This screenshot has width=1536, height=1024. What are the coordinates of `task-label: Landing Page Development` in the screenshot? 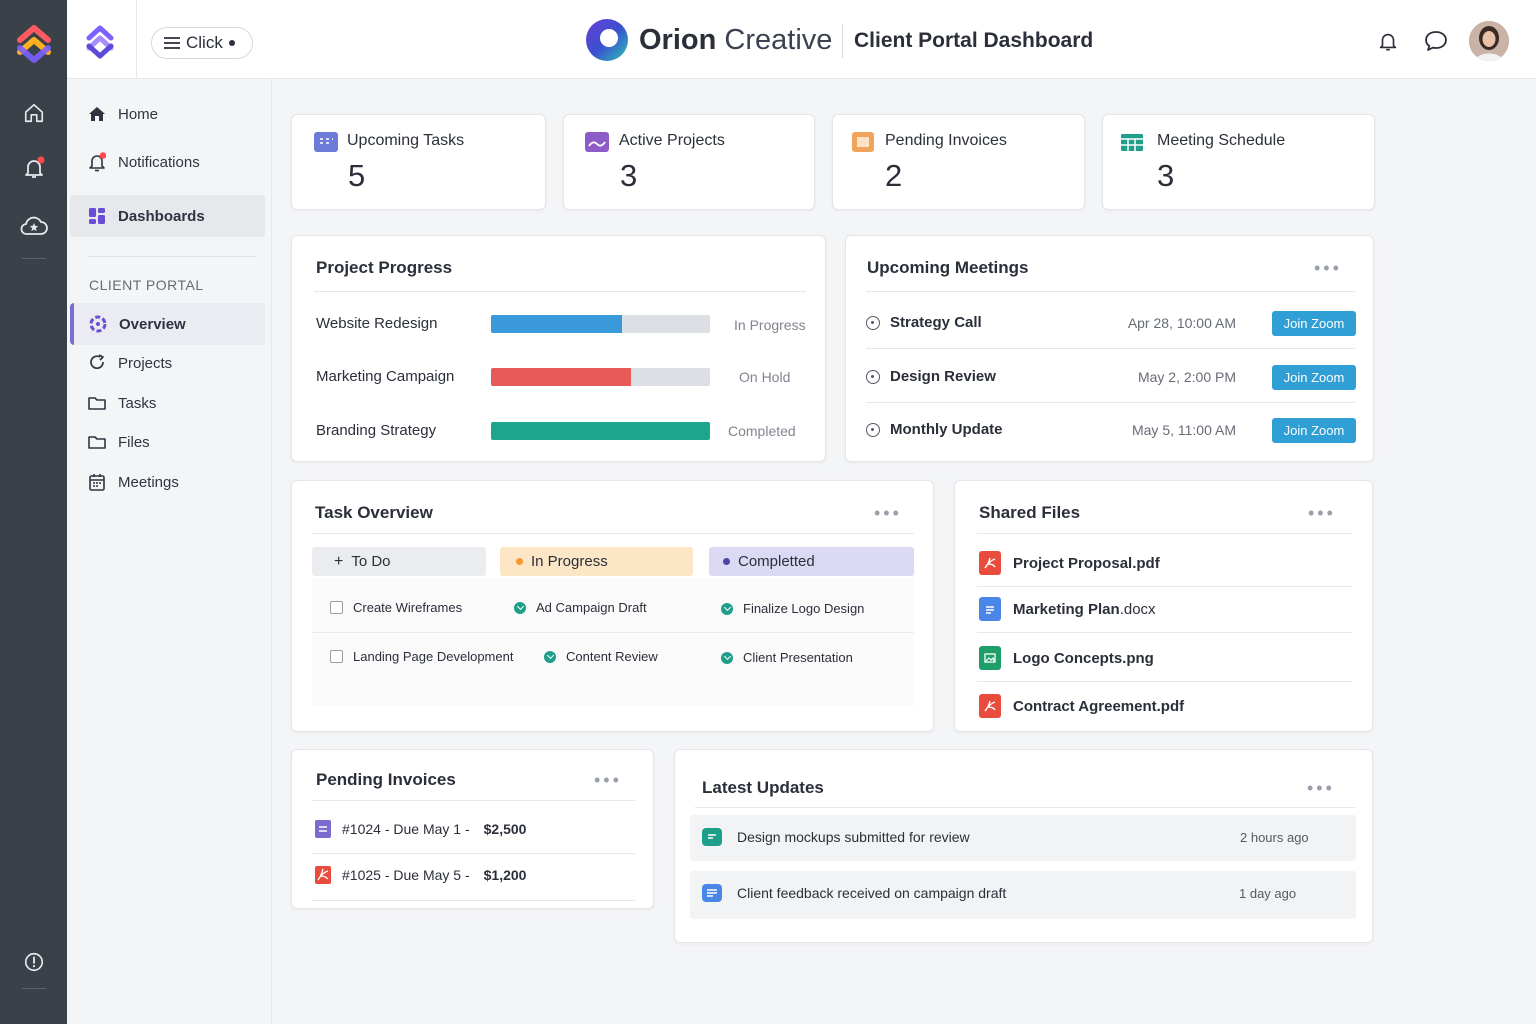 It's located at (433, 656).